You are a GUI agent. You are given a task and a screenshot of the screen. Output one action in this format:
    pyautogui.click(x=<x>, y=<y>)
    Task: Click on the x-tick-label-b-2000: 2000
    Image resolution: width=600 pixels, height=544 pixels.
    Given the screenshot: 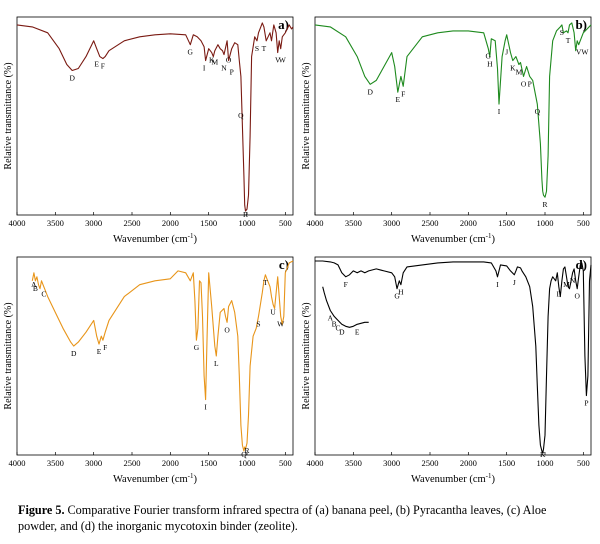 What is the action you would take?
    pyautogui.click(x=468, y=223)
    